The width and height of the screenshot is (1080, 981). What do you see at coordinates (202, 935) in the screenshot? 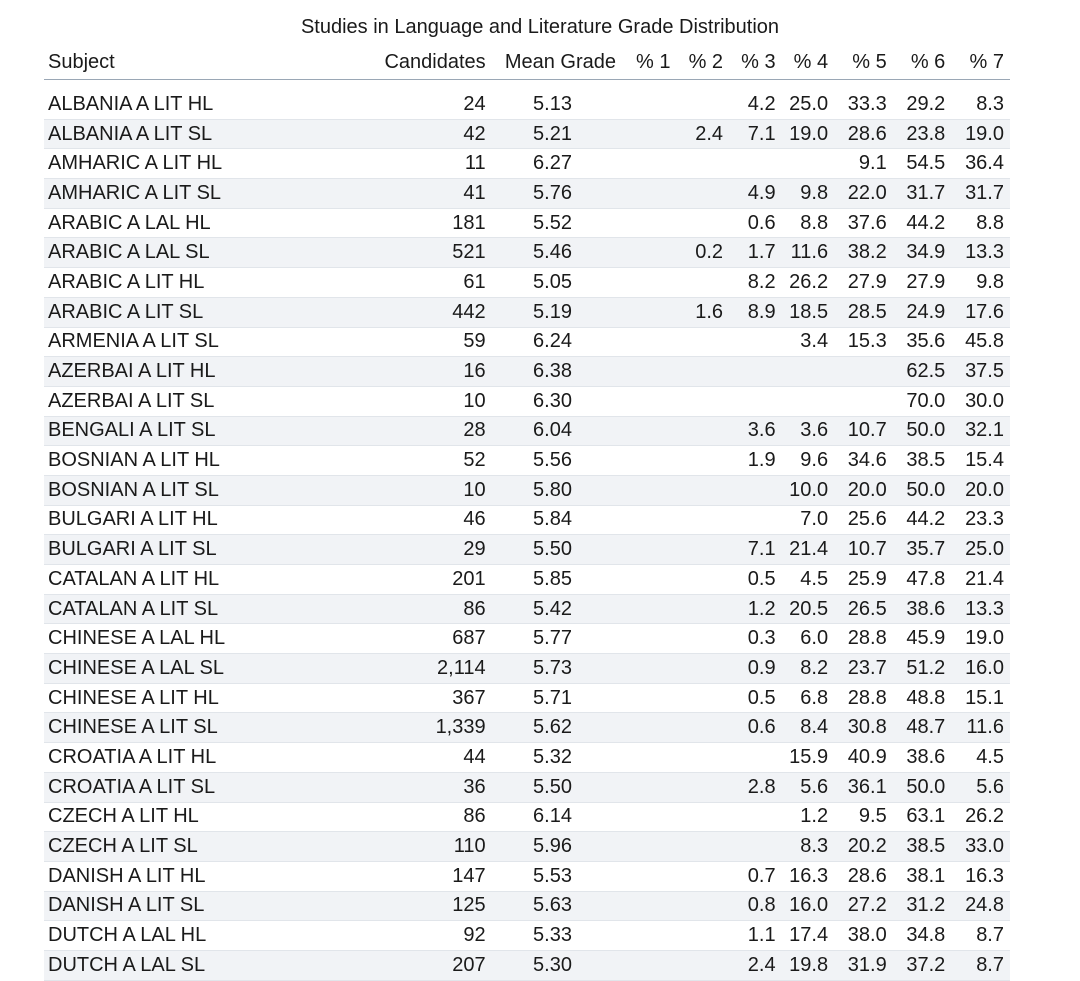
I see `cell-subject: DUTCH A LAL HL` at bounding box center [202, 935].